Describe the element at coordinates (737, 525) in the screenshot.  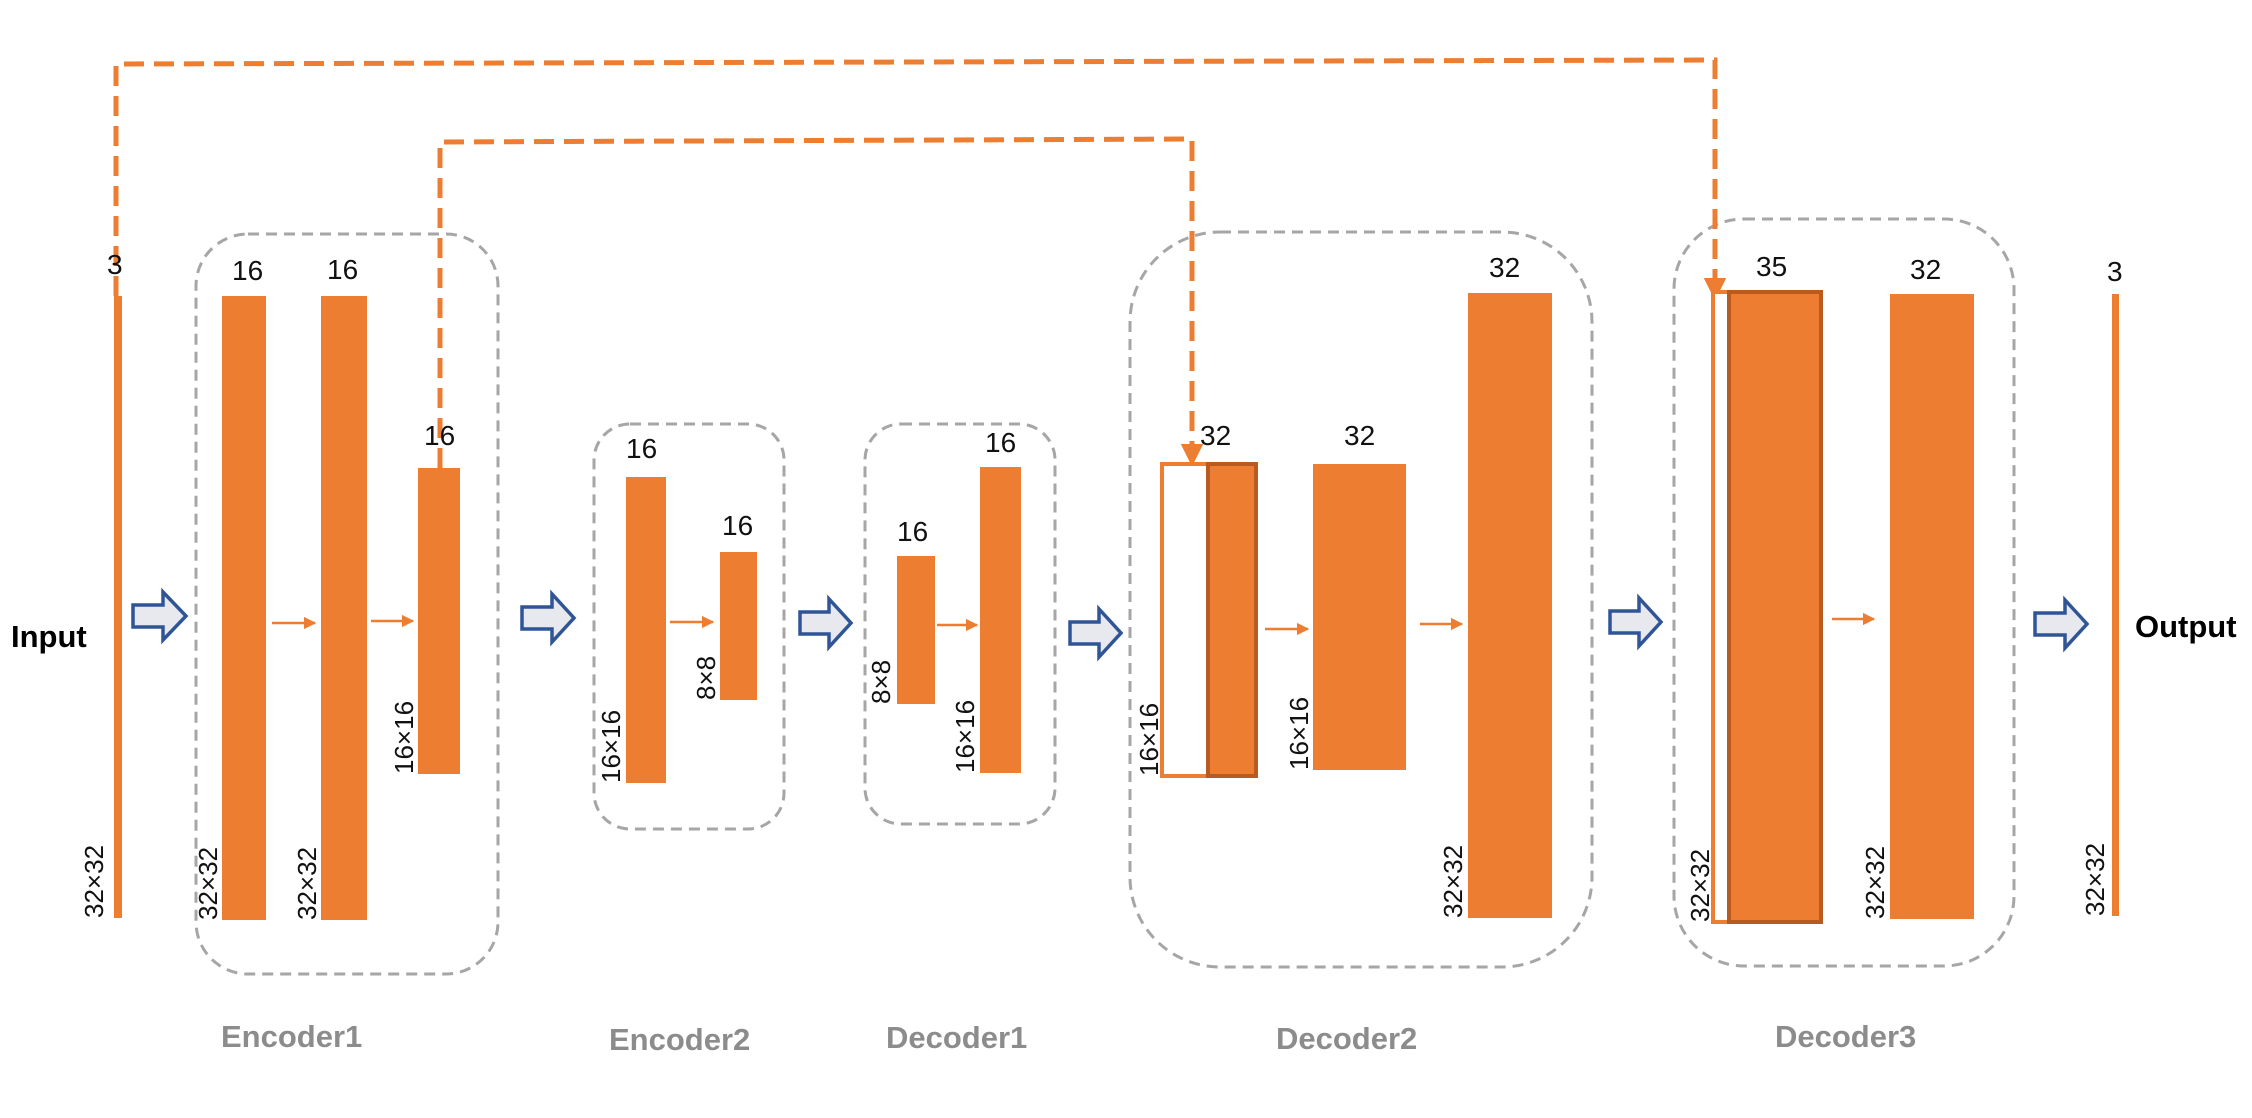
I see `encoder2-map-2-channels: 16` at that location.